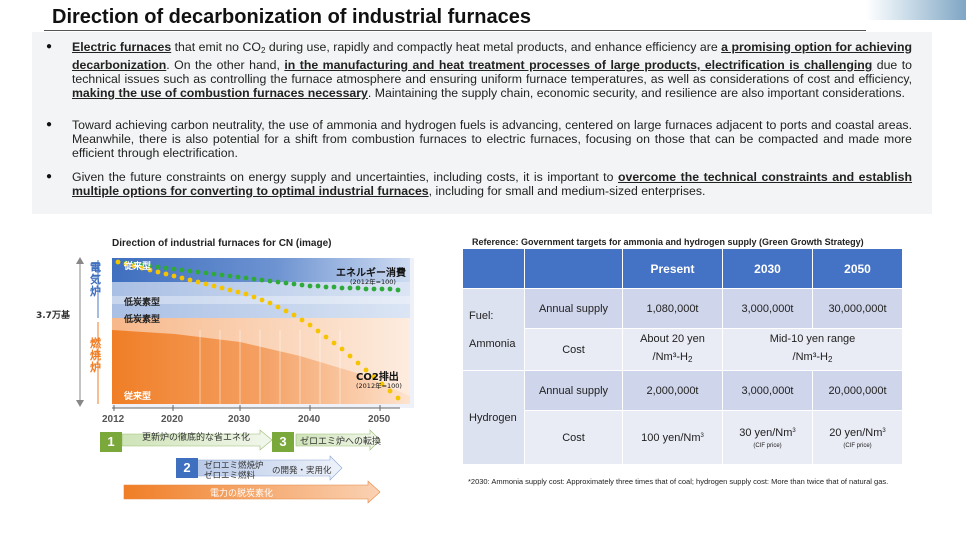 The width and height of the screenshot is (966, 540). Describe the element at coordinates (767, 390) in the screenshot. I see `hydrogen-supply-2030: 3,000,000t` at that location.